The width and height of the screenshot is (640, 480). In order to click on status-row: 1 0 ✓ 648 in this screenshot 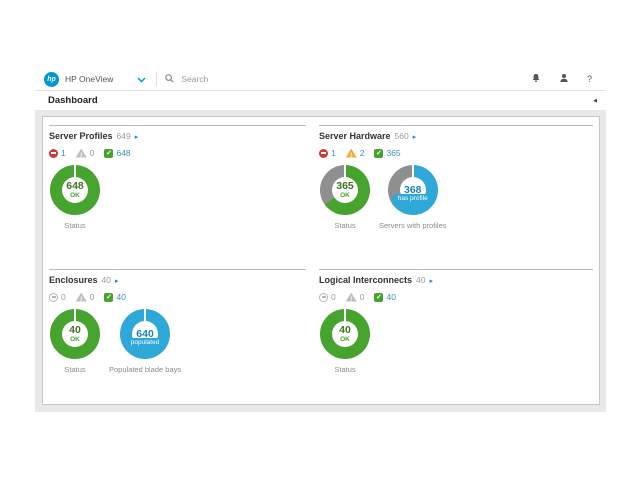, I will do `click(177, 153)`.